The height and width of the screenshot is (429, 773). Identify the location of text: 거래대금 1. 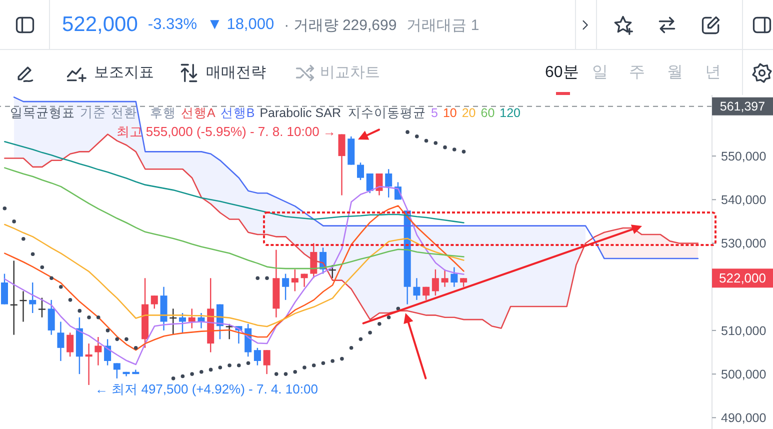
(443, 25).